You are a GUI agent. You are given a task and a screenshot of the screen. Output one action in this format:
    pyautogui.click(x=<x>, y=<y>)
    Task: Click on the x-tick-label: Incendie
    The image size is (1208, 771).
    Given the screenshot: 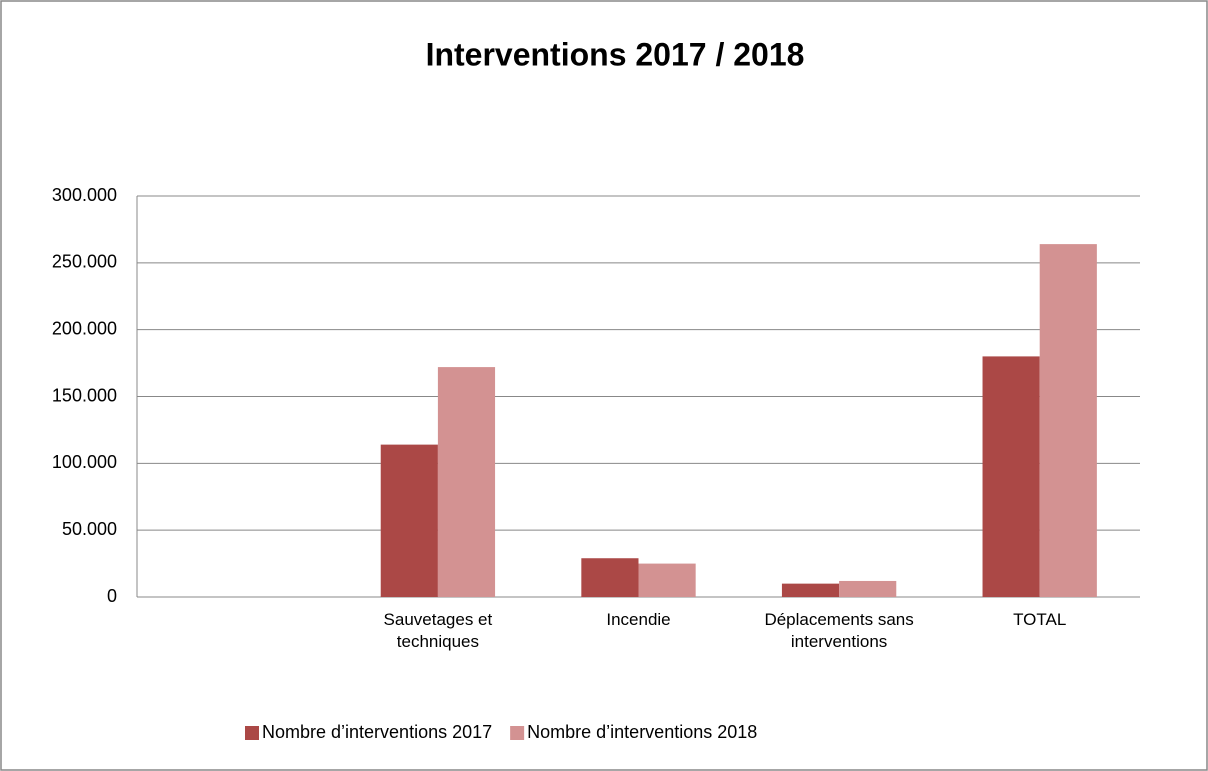 What is the action you would take?
    pyautogui.click(x=638, y=619)
    